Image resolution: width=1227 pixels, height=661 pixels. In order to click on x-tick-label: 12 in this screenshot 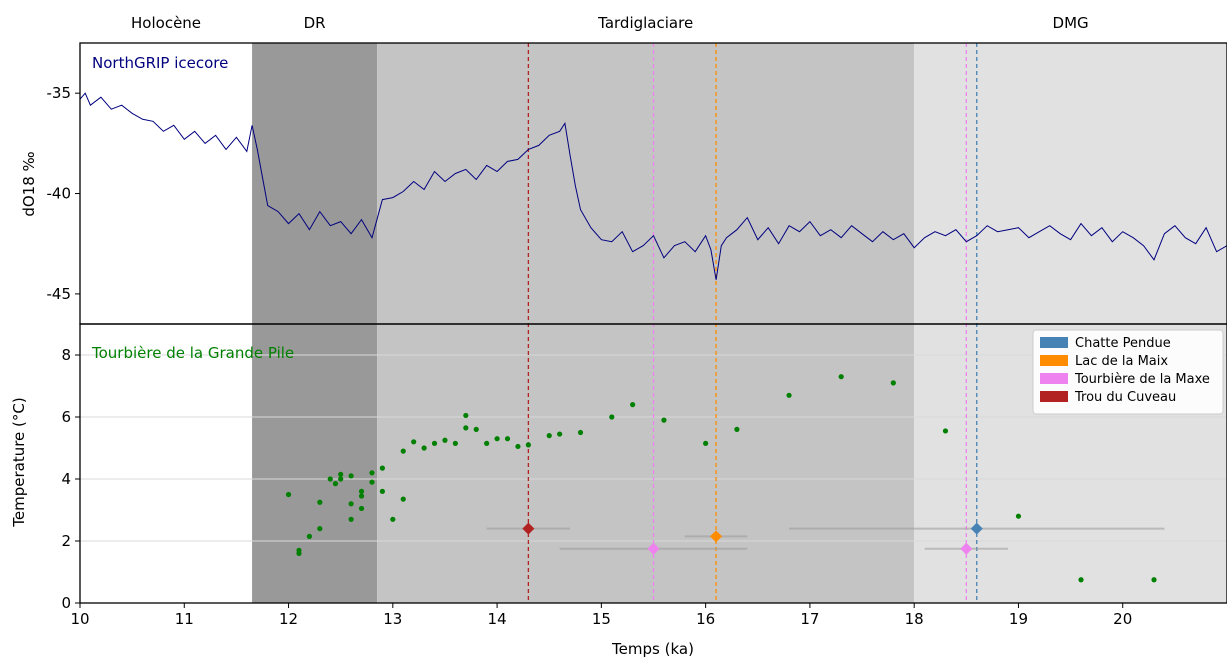, I will do `click(288, 619)`.